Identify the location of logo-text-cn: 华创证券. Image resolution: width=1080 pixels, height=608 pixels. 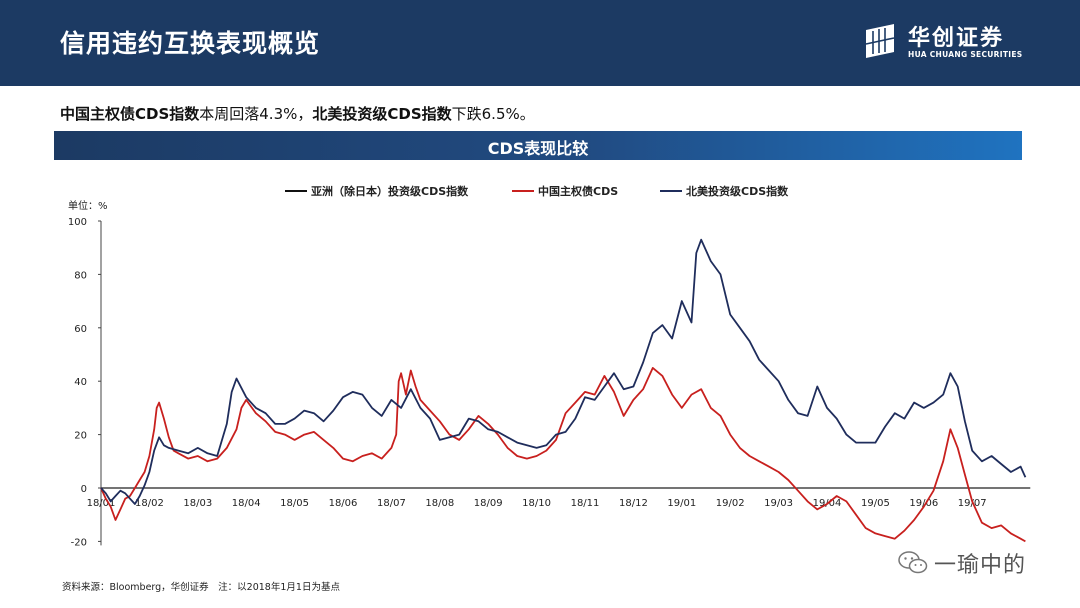
(956, 38).